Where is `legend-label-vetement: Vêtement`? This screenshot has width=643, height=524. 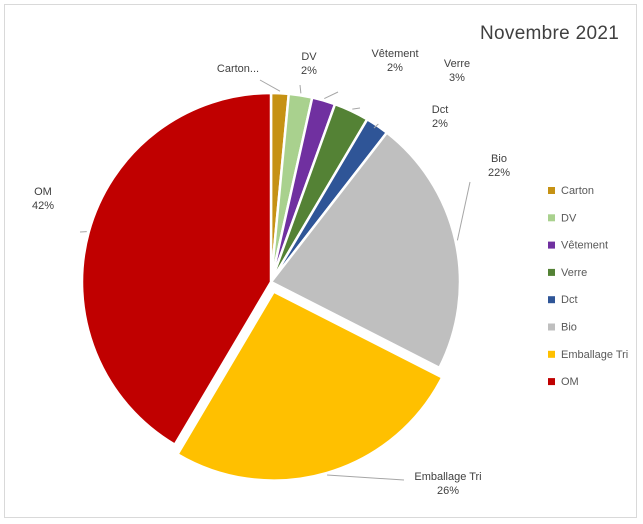
legend-label-vetement: Vêtement is located at coordinates (584, 246).